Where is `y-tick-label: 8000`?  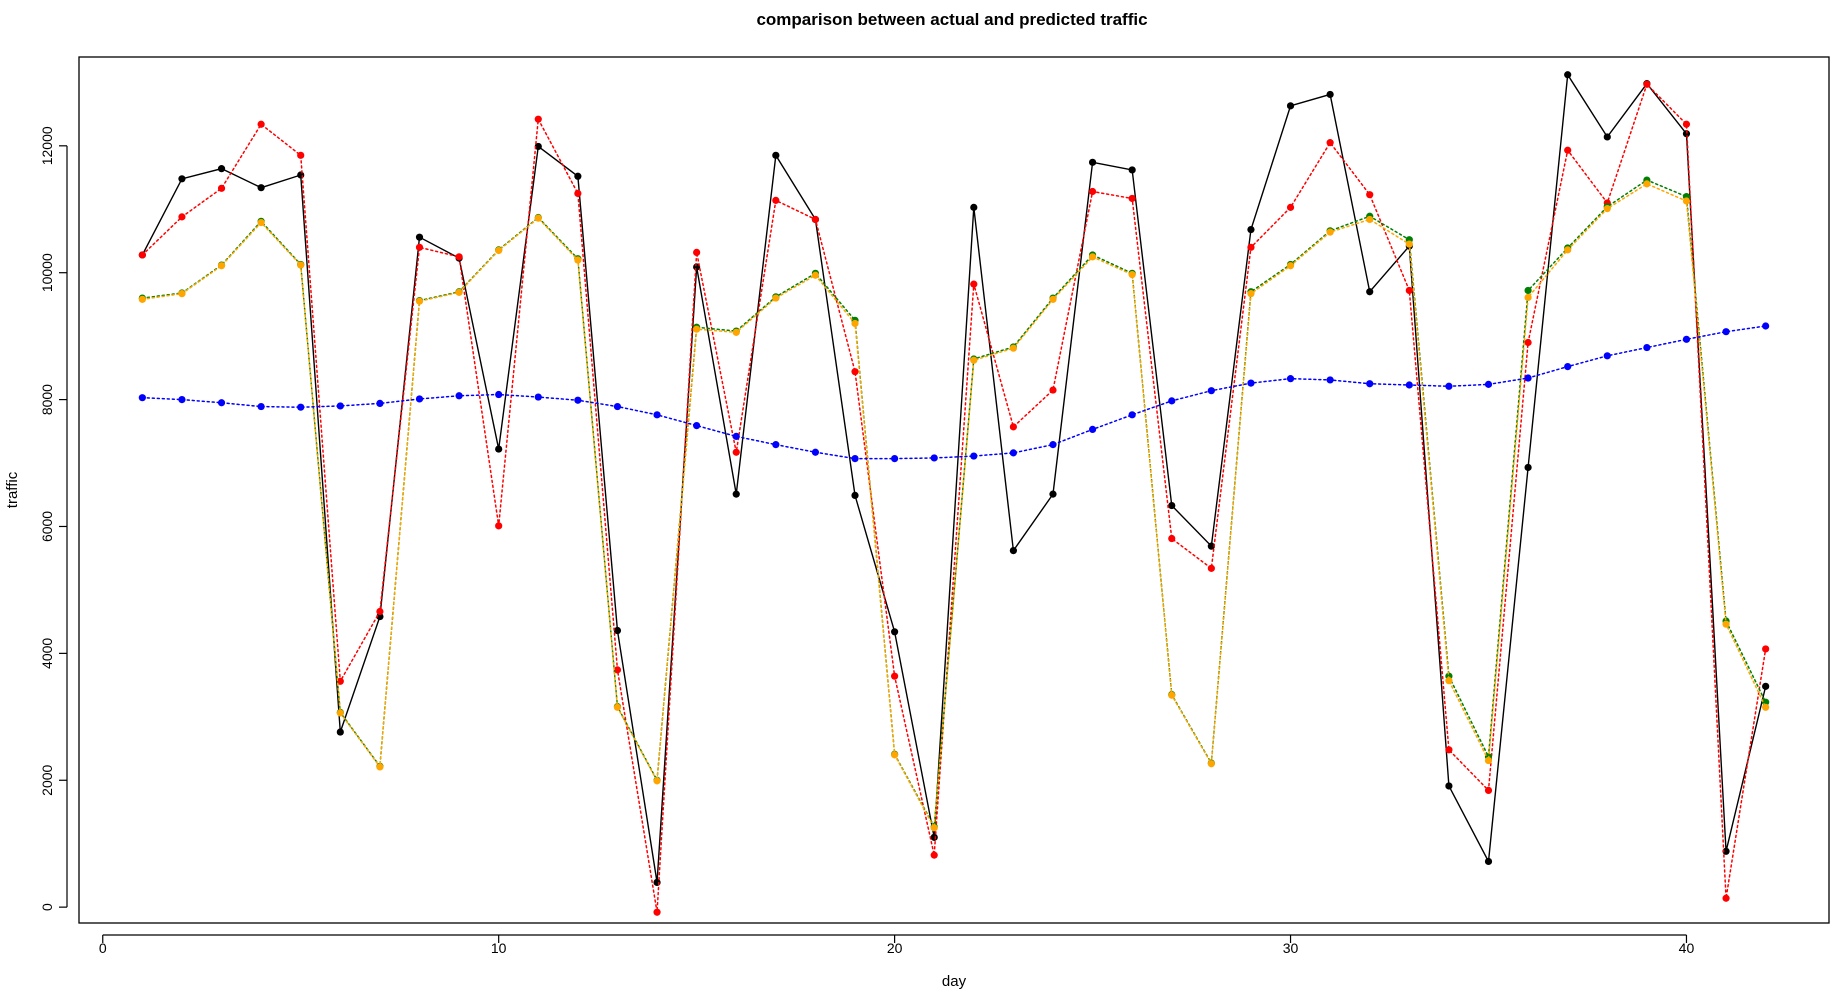 y-tick-label: 8000 is located at coordinates (47, 399).